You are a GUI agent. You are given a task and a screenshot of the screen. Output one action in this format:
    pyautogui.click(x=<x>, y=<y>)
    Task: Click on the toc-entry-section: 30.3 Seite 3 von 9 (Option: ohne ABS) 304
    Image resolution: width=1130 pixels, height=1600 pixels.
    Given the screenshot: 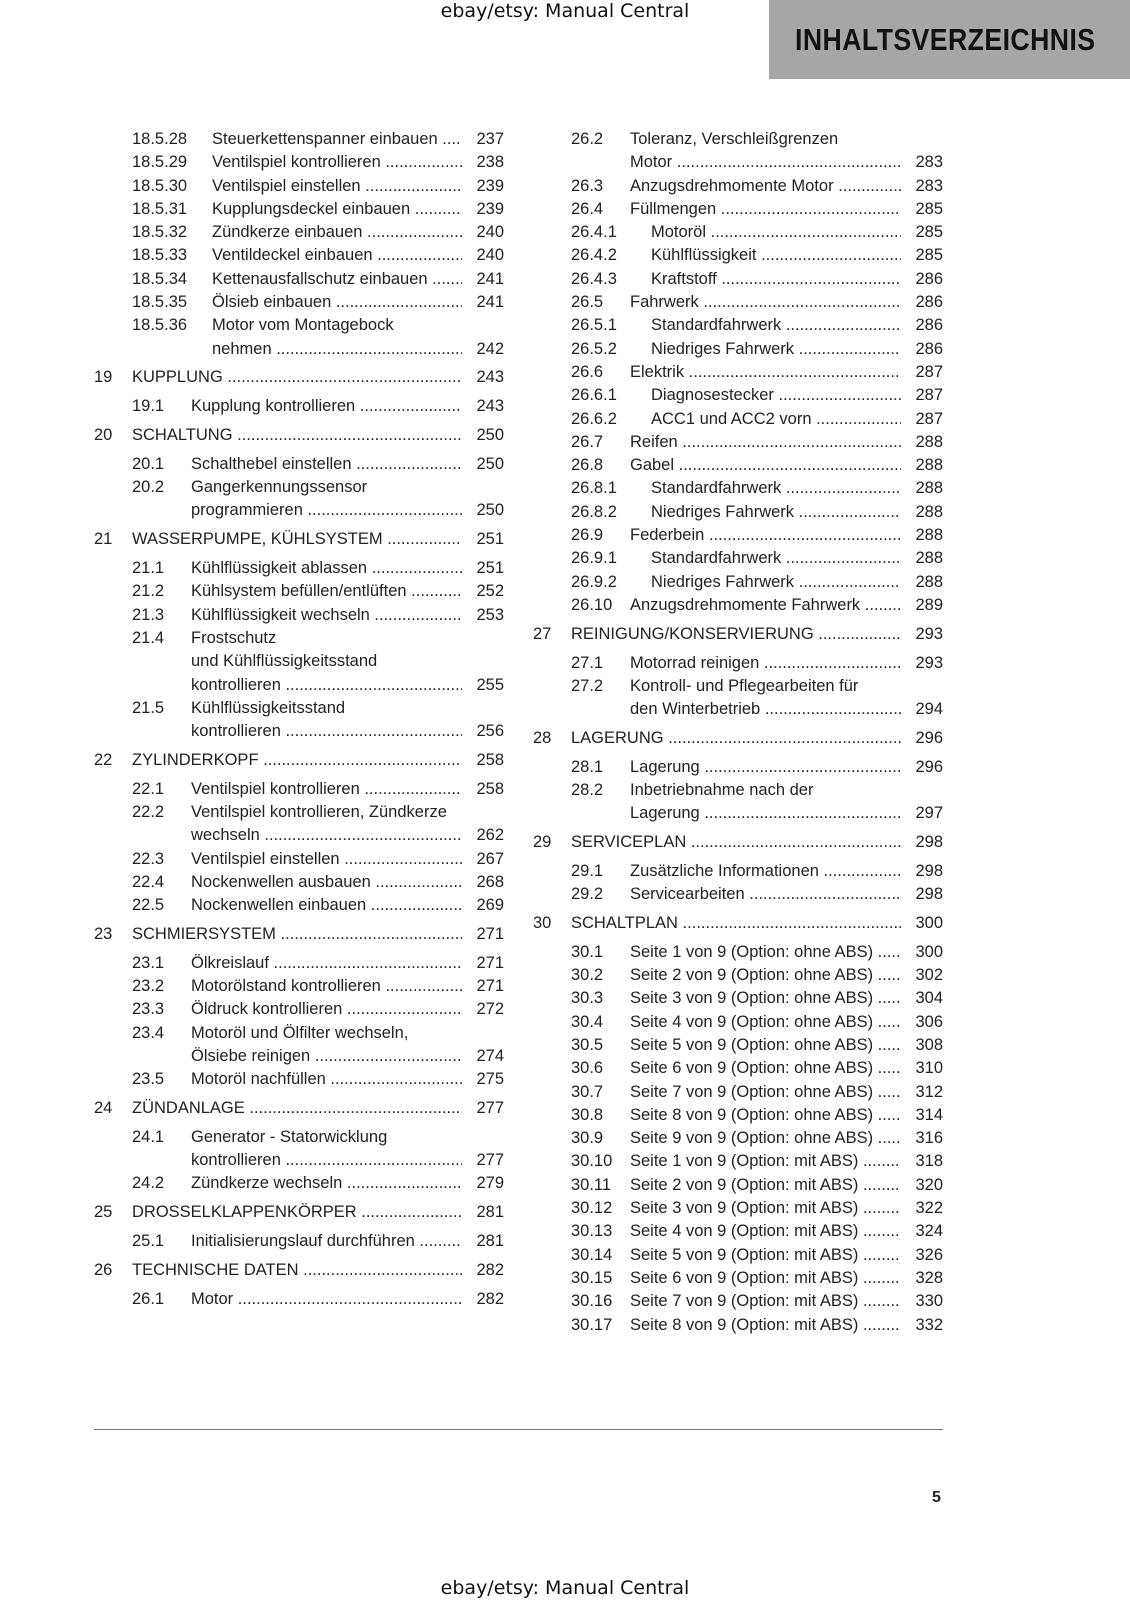 What is the action you would take?
    pyautogui.click(x=738, y=998)
    